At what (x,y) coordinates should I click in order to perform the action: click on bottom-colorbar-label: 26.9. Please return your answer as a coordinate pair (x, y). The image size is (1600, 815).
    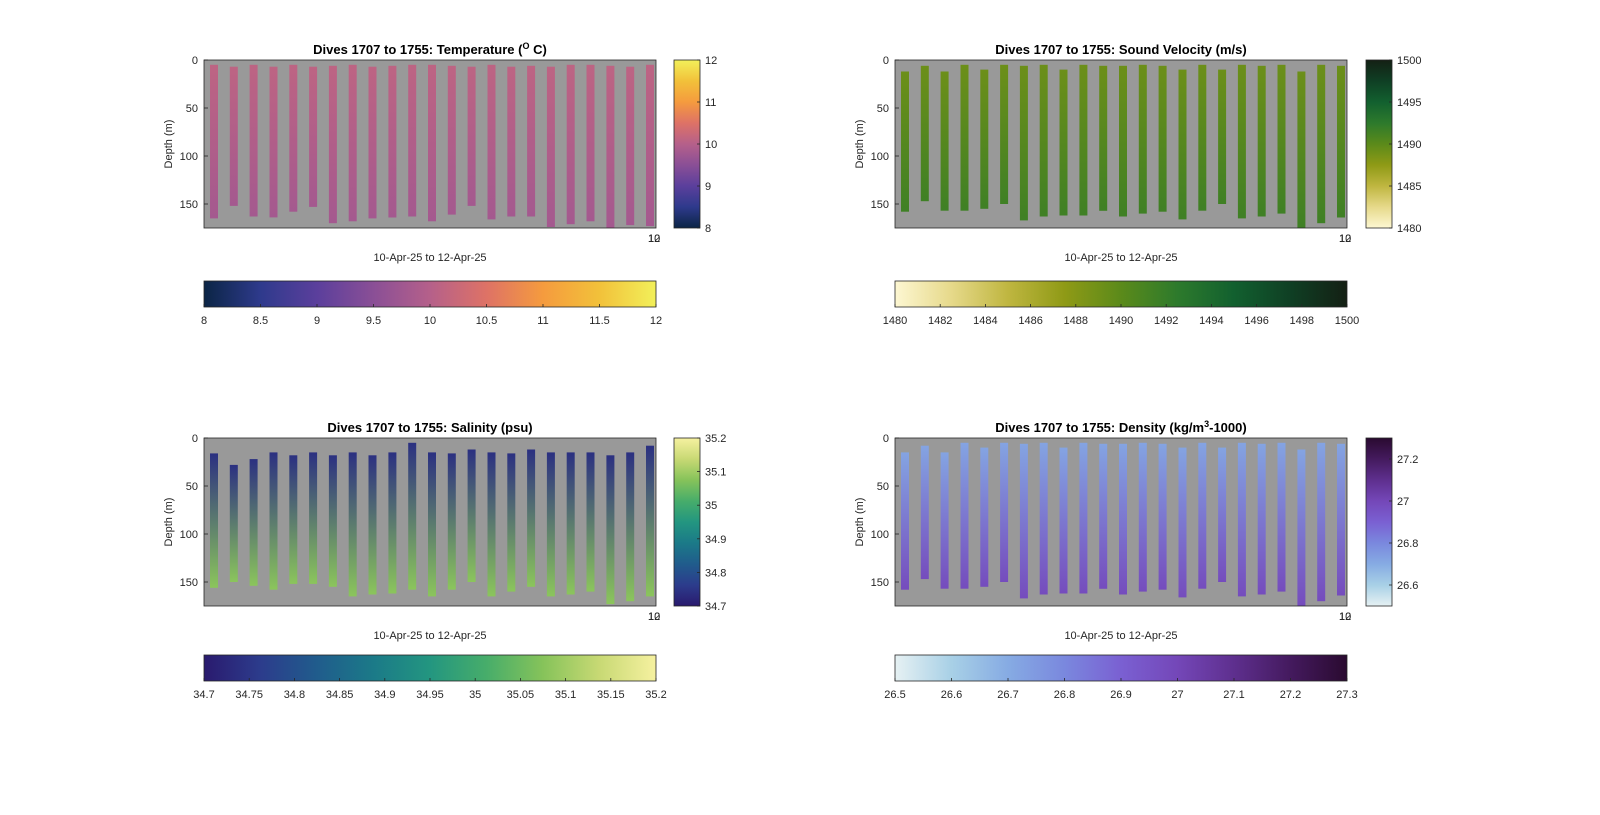
    Looking at the image, I should click on (1120, 695).